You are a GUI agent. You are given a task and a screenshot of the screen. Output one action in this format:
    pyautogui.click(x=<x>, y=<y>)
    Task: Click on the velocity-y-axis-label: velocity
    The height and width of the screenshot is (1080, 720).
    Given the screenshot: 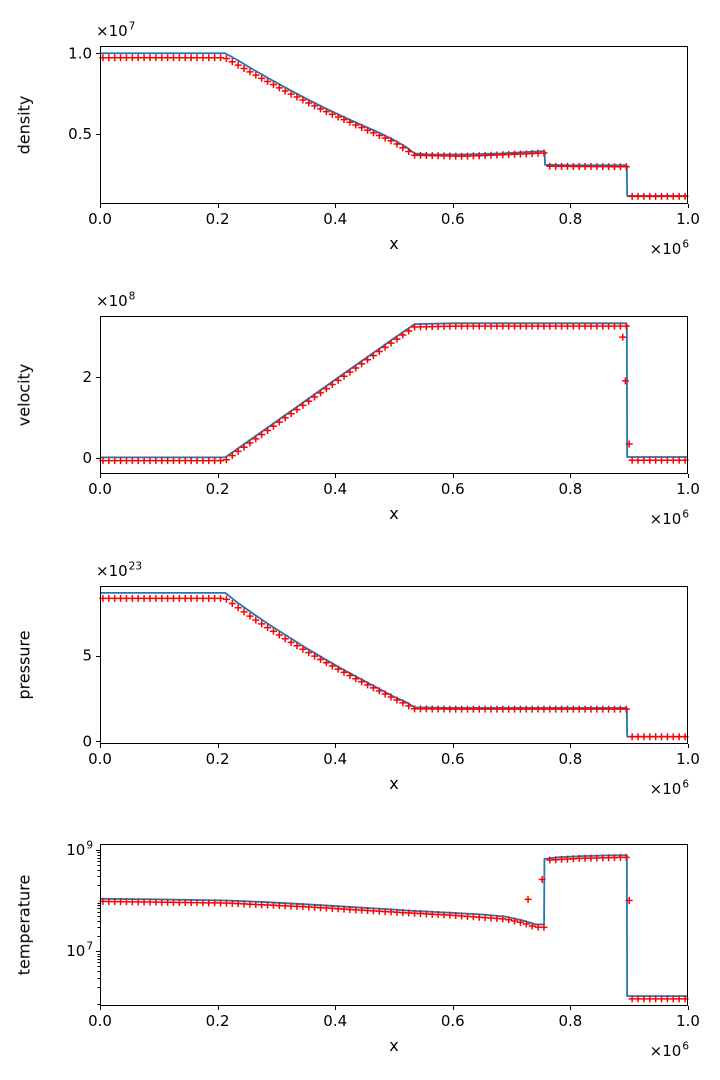 What is the action you would take?
    pyautogui.click(x=24, y=395)
    